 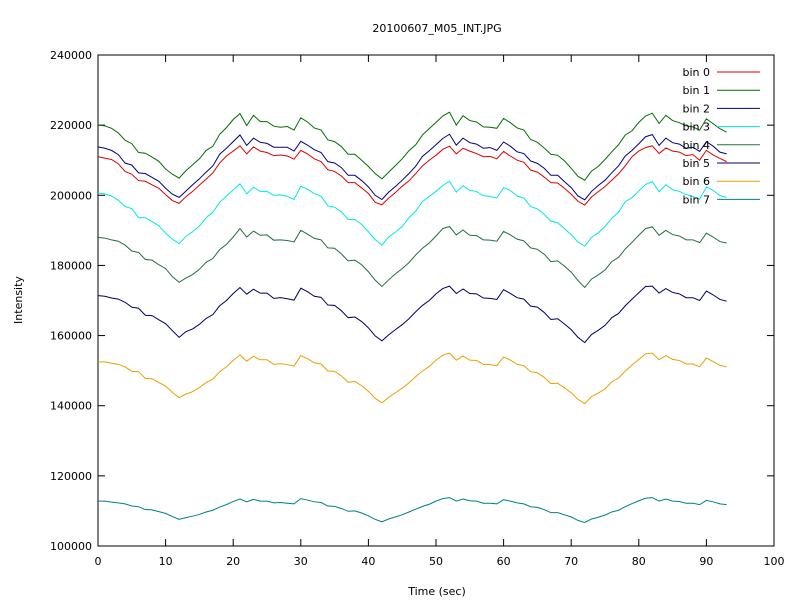 What do you see at coordinates (696, 72) in the screenshot?
I see `legend-label-bin-0: bin 0` at bounding box center [696, 72].